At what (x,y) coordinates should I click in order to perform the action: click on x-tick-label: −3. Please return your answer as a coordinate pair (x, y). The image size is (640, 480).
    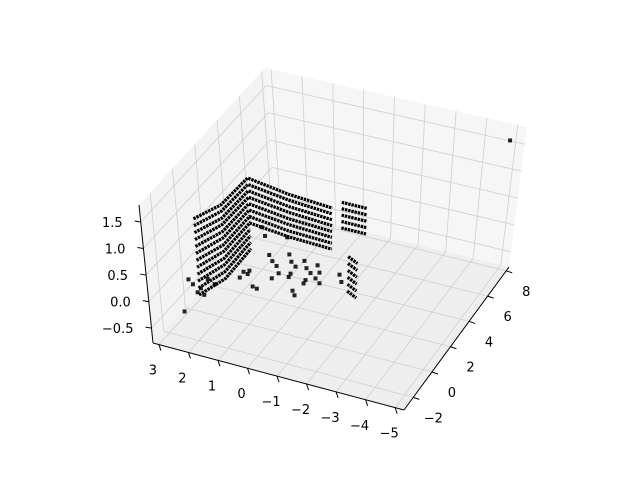
    Looking at the image, I should click on (329, 418).